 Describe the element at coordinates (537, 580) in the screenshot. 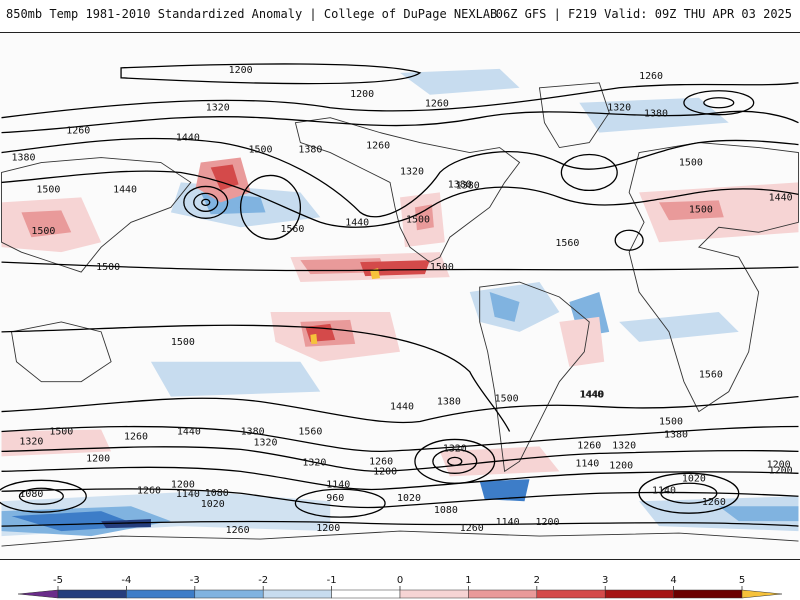

I see `colorbar-tick-label: 2` at that location.